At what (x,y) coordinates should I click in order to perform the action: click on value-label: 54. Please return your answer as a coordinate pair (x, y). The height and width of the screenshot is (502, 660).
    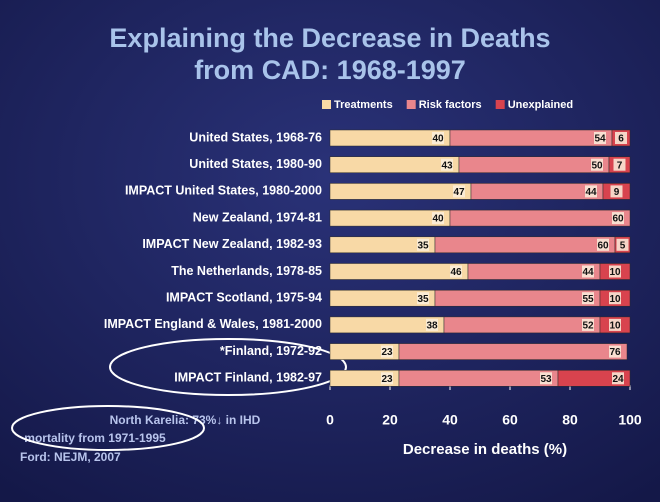
    Looking at the image, I should click on (600, 139).